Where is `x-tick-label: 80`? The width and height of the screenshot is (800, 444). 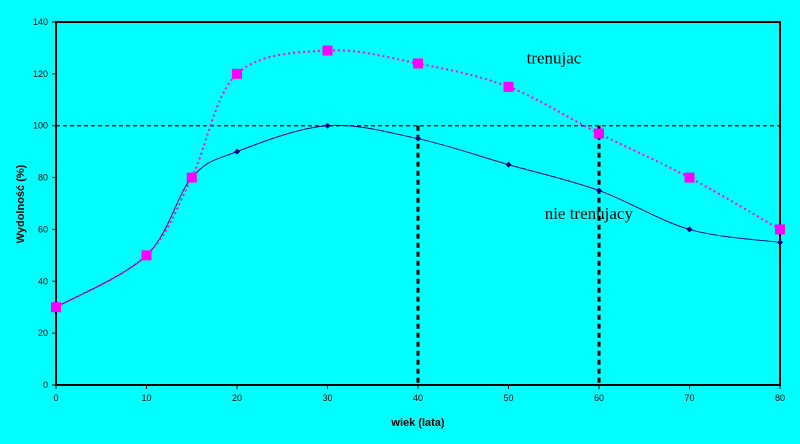 x-tick-label: 80 is located at coordinates (780, 398).